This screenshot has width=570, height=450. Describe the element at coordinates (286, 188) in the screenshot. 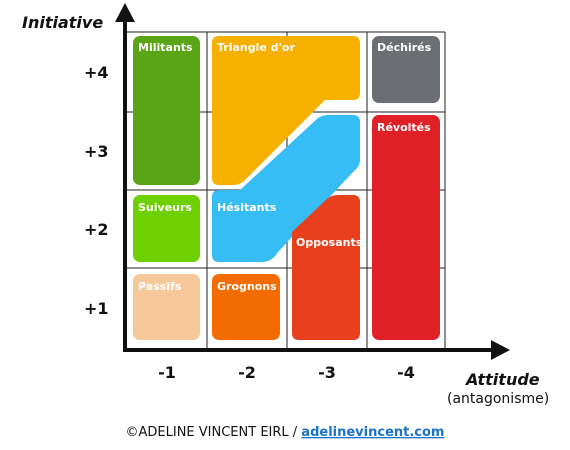

I see `zone-hesitants` at that location.